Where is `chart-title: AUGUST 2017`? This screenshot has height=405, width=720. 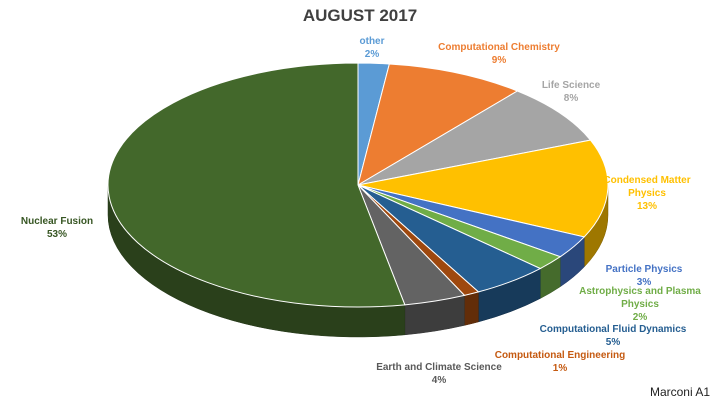 chart-title: AUGUST 2017 is located at coordinates (360, 15).